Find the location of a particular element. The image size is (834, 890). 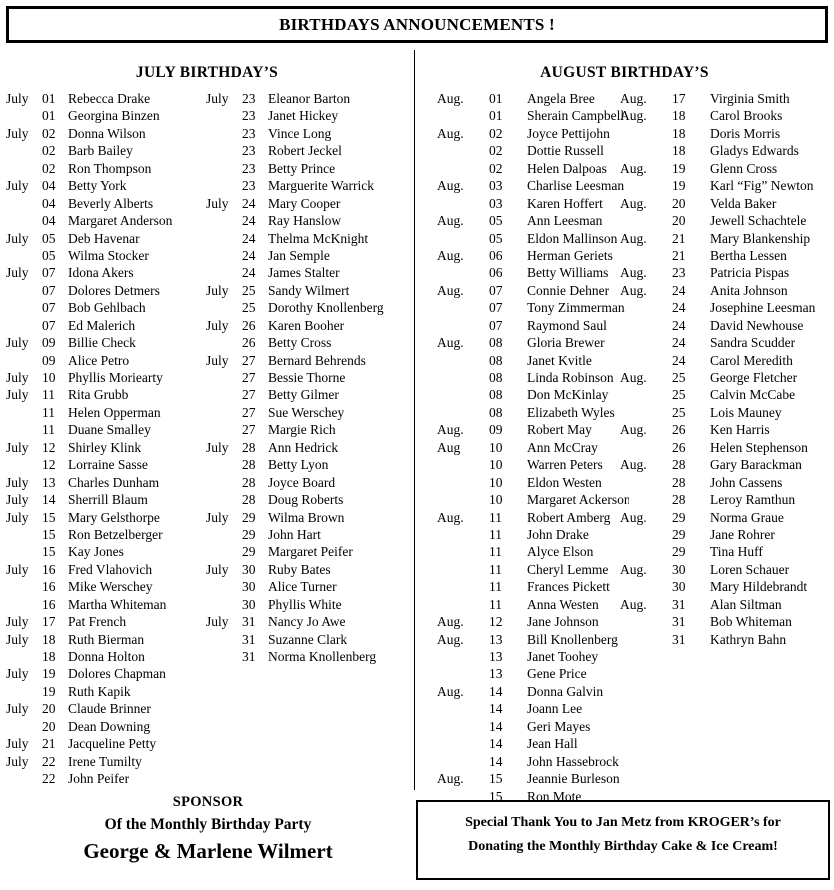

entry-day: 20 is located at coordinates (49, 726).